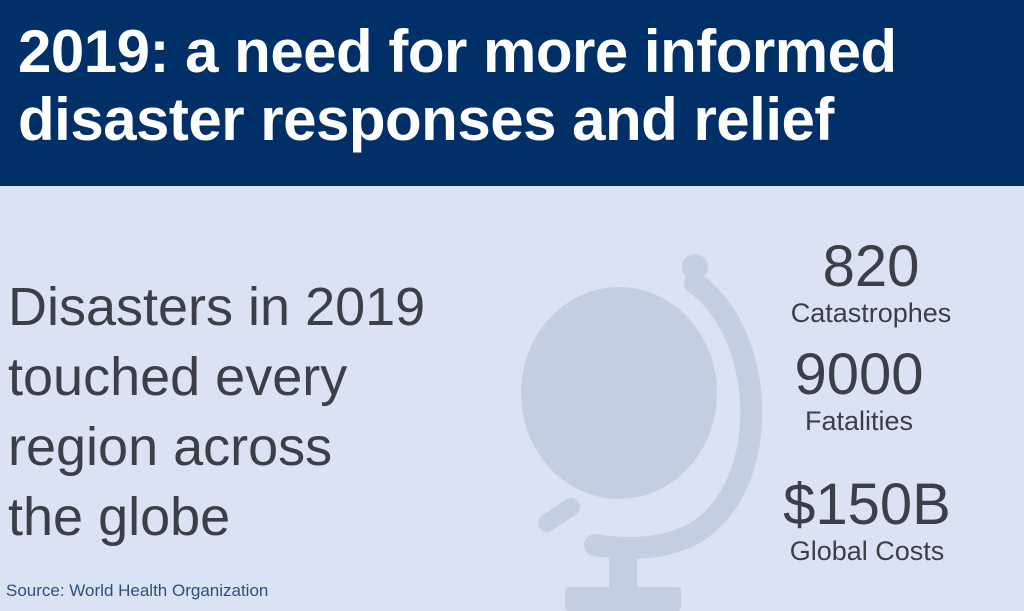  I want to click on globe-base, so click(623, 599).